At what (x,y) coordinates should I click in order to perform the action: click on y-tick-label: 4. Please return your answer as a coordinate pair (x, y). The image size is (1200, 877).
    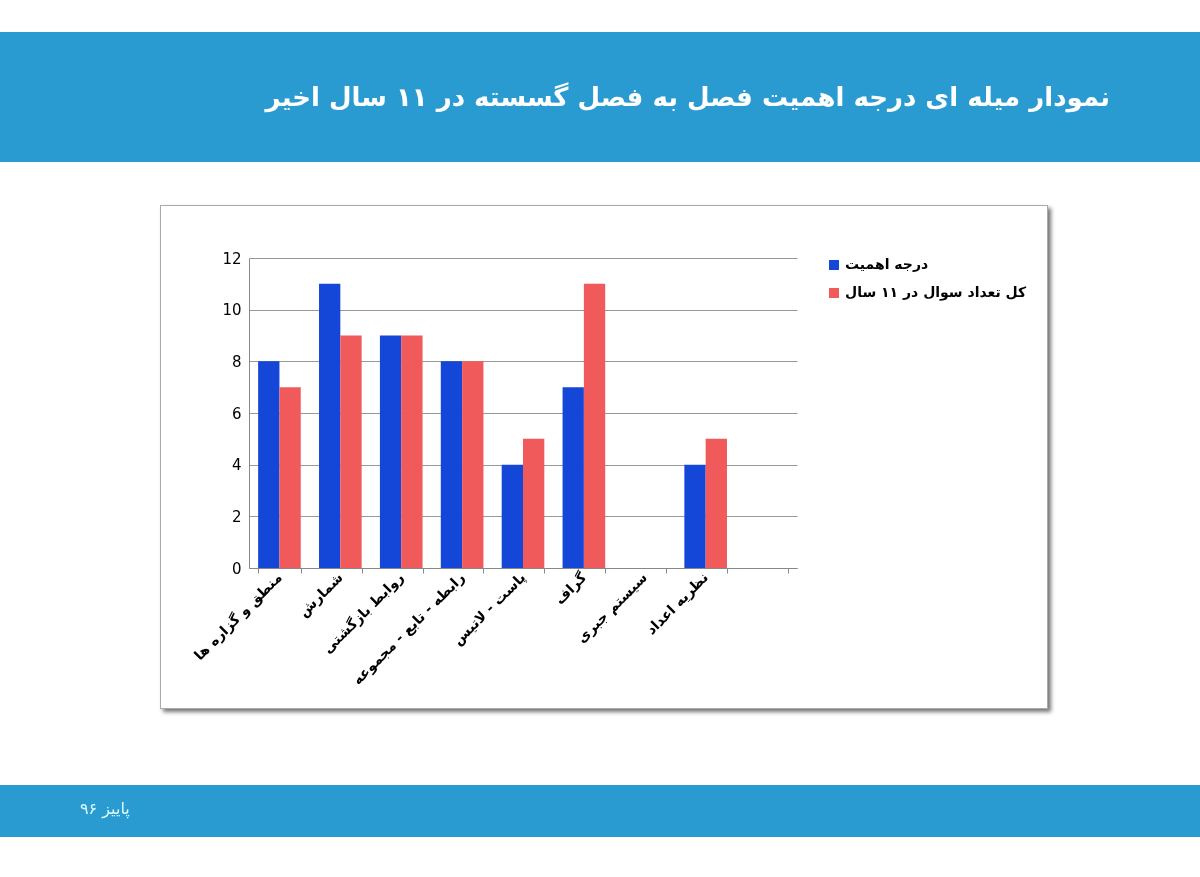
    Looking at the image, I should click on (236, 465).